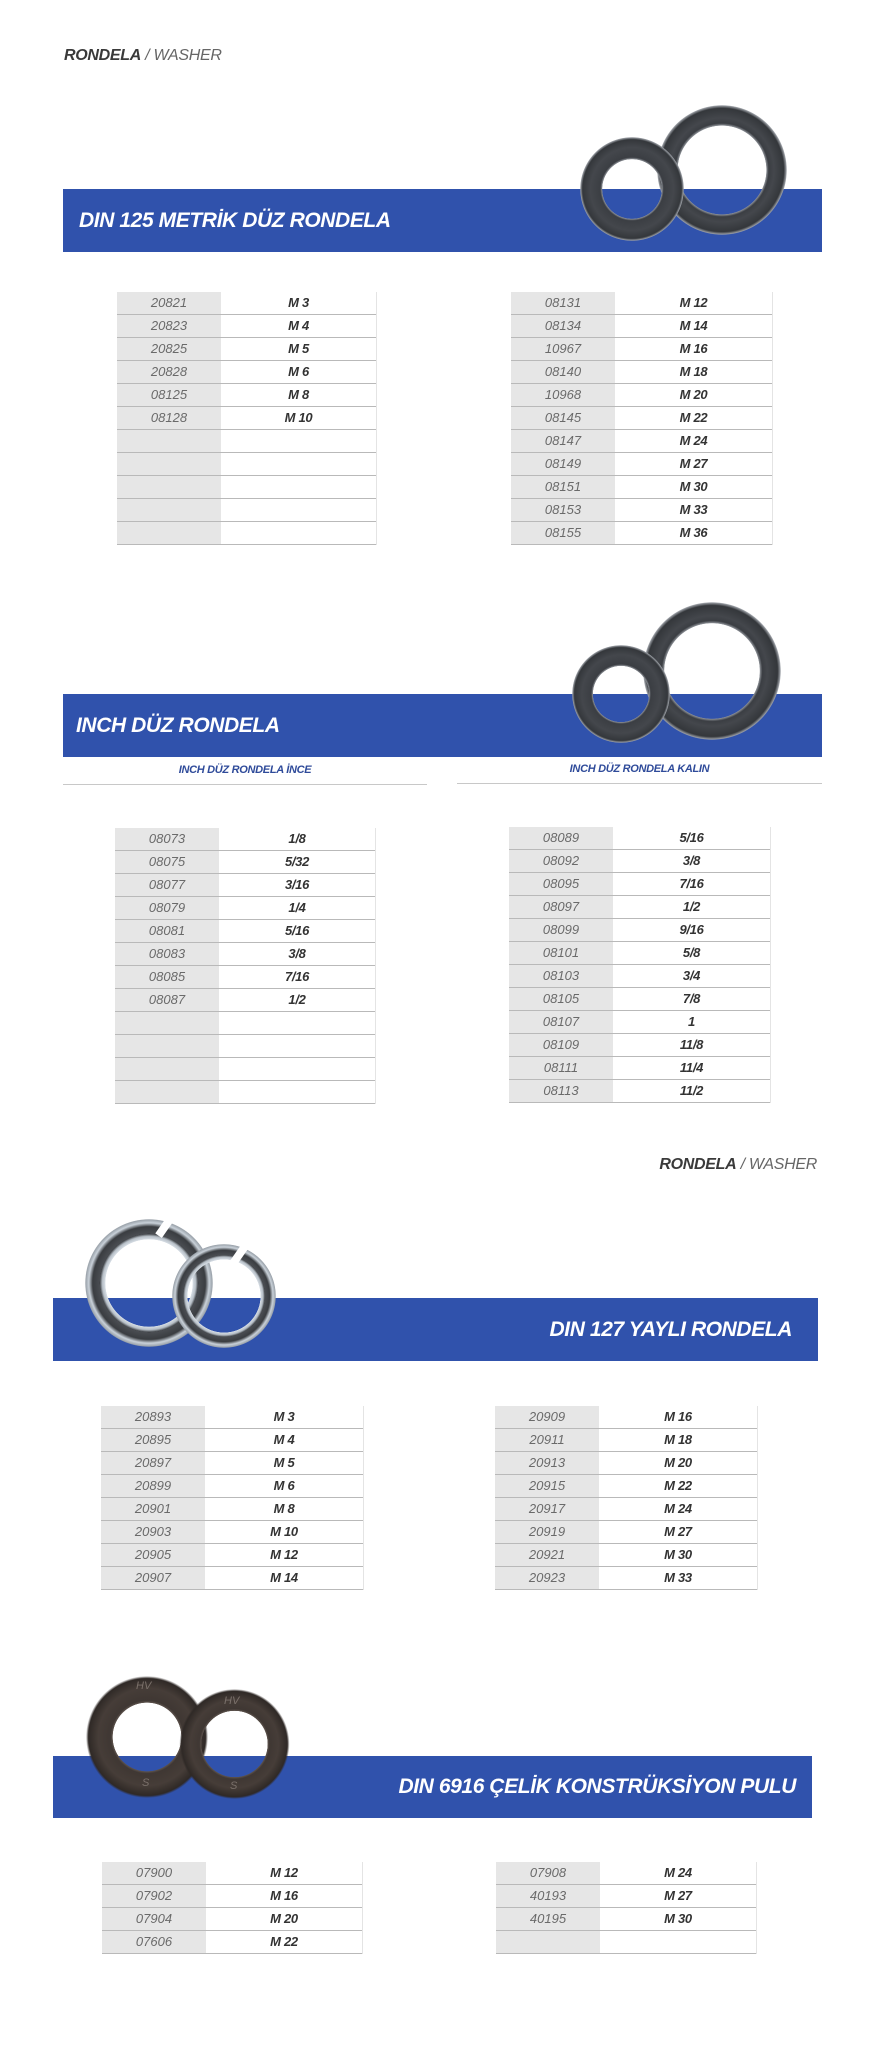 This screenshot has width=878, height=2048. What do you see at coordinates (626, 1486) in the screenshot?
I see `table-row: 20915 M 22` at bounding box center [626, 1486].